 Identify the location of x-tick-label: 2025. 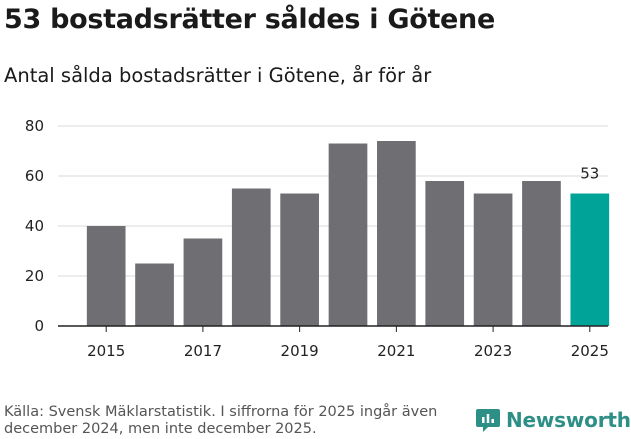
(590, 351).